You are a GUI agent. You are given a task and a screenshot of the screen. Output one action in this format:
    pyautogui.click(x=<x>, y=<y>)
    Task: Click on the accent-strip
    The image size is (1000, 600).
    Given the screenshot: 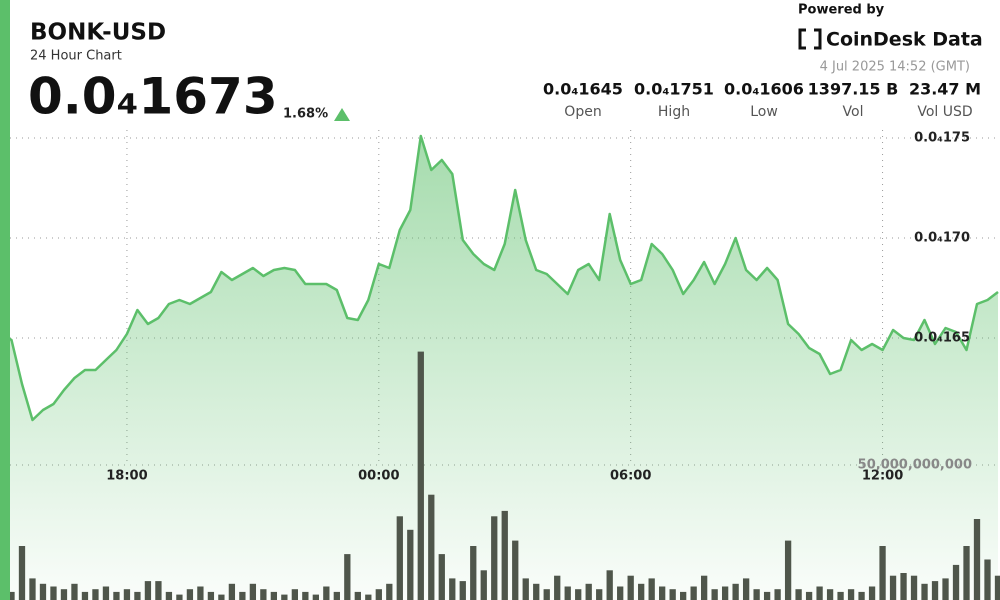 What is the action you would take?
    pyautogui.click(x=5, y=300)
    